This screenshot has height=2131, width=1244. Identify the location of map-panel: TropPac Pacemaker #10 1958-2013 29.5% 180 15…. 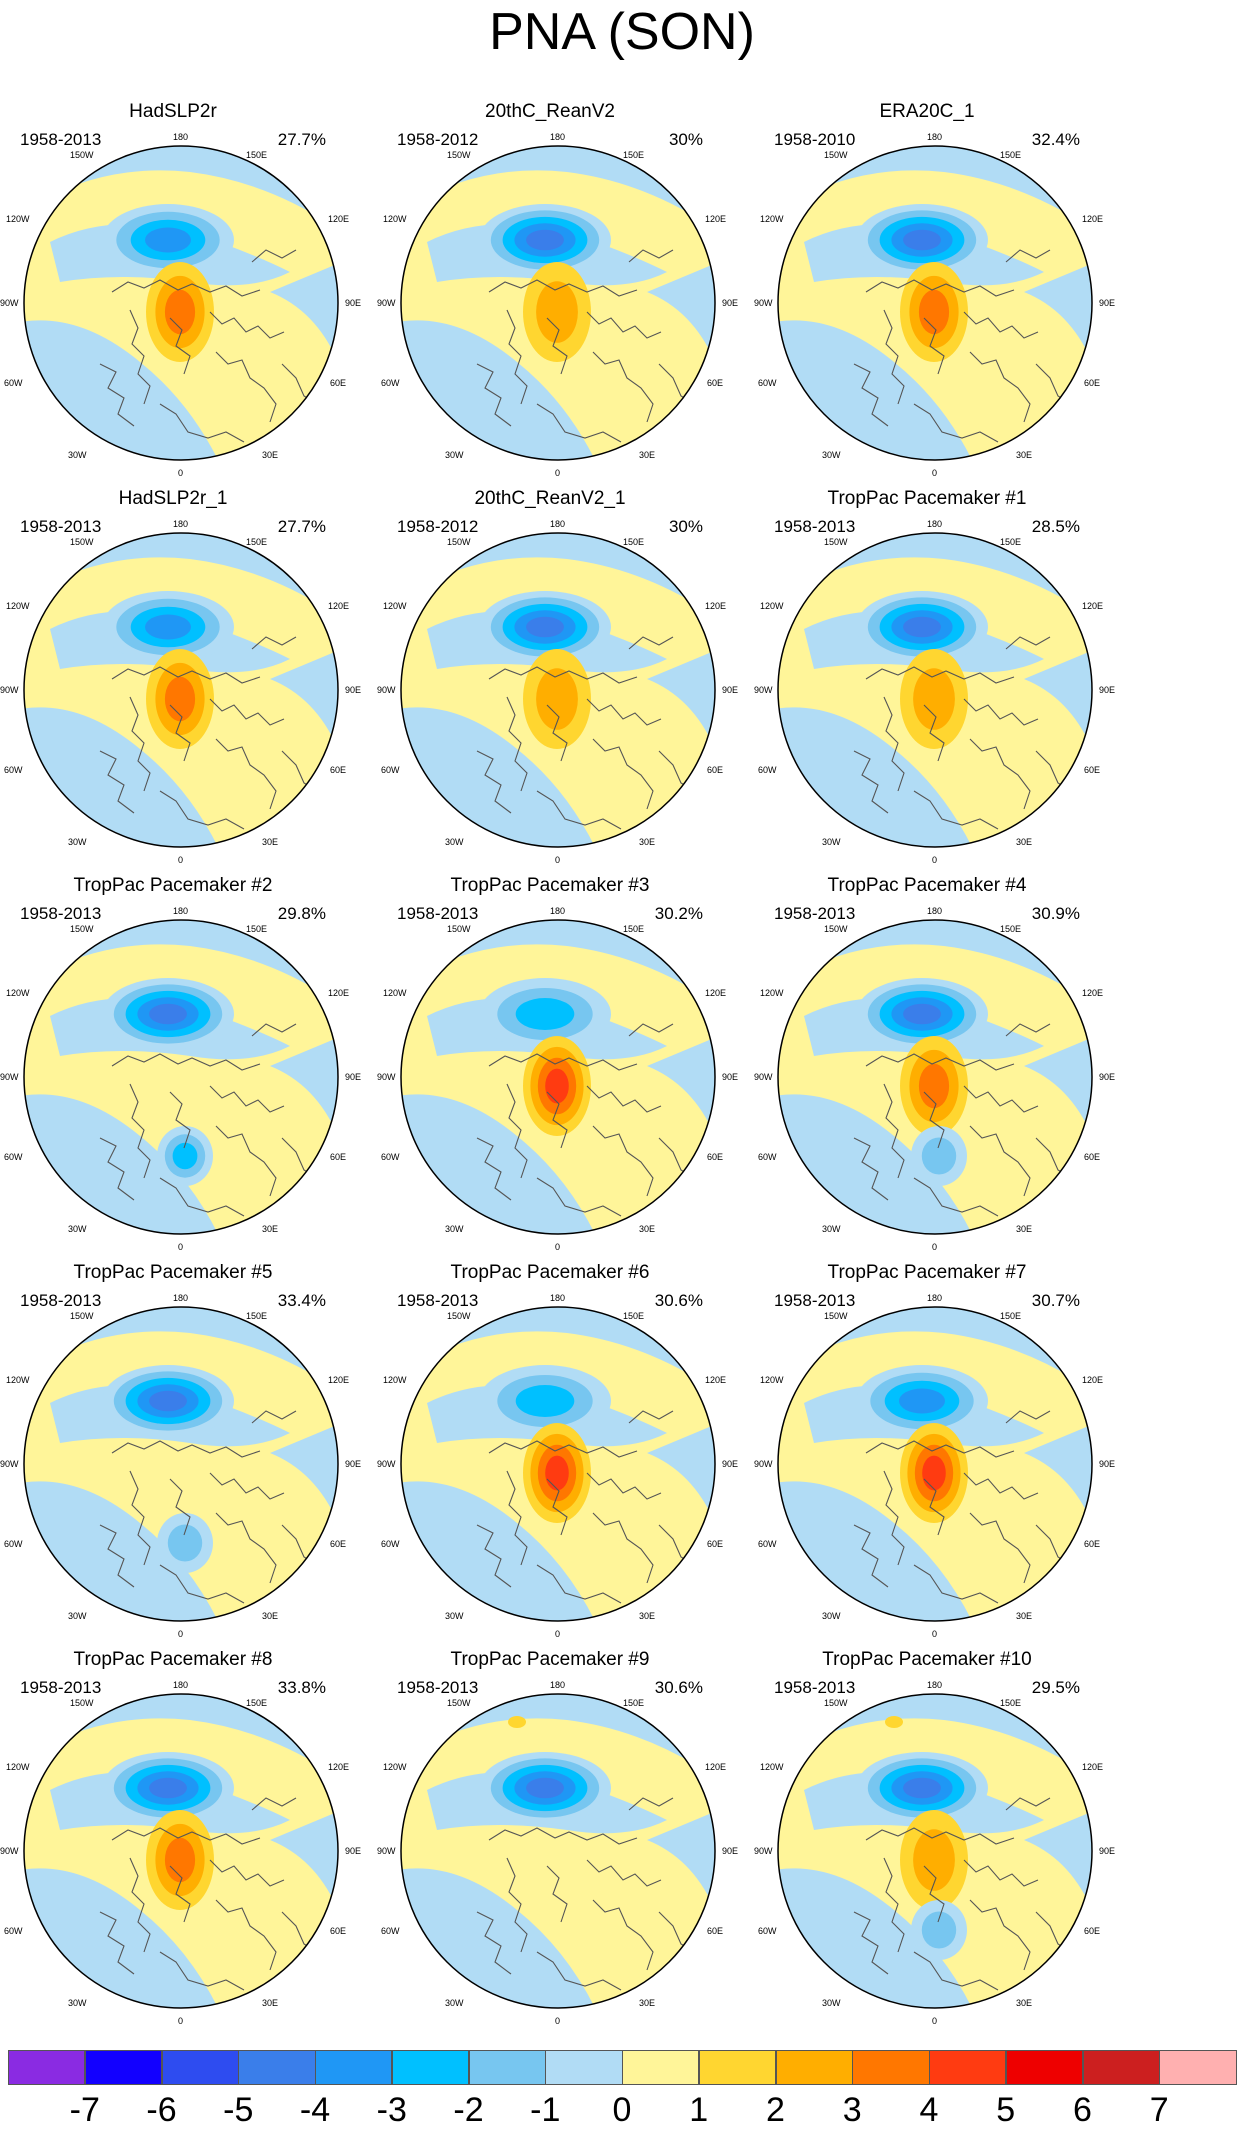
(934, 1843).